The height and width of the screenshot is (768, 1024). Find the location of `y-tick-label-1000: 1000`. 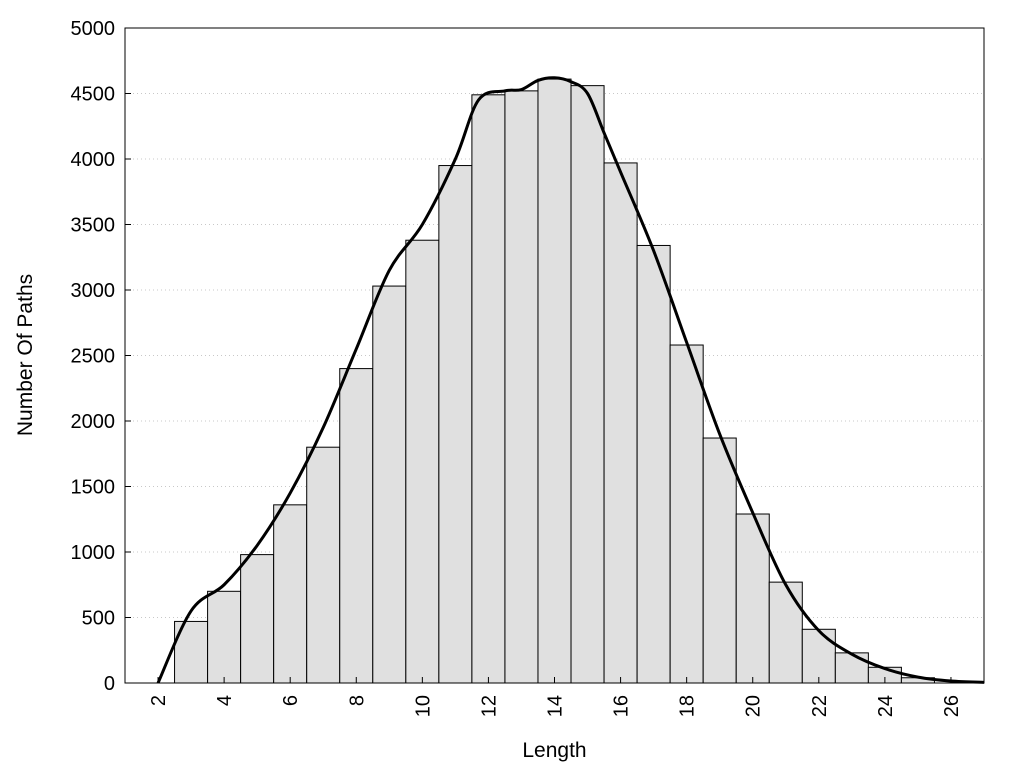

y-tick-label-1000: 1000 is located at coordinates (93, 553).